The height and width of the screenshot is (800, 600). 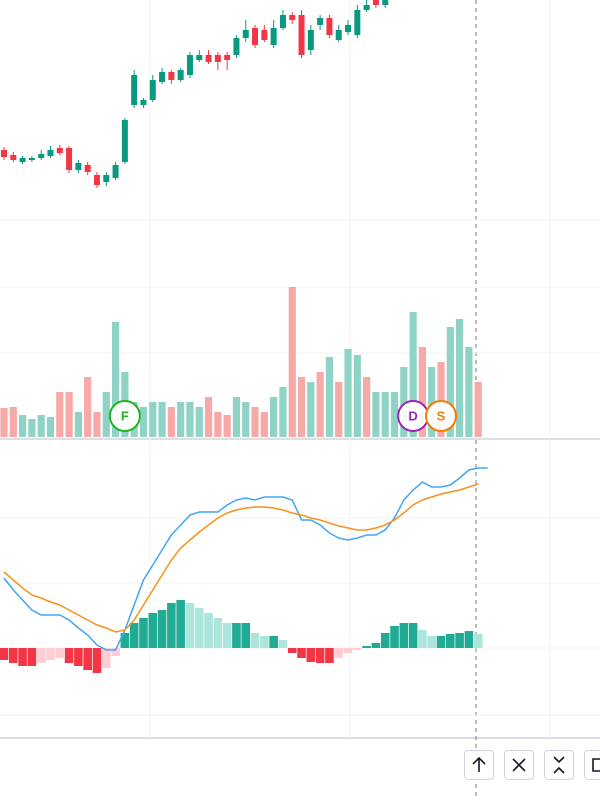 I want to click on close-button, so click(x=519, y=765).